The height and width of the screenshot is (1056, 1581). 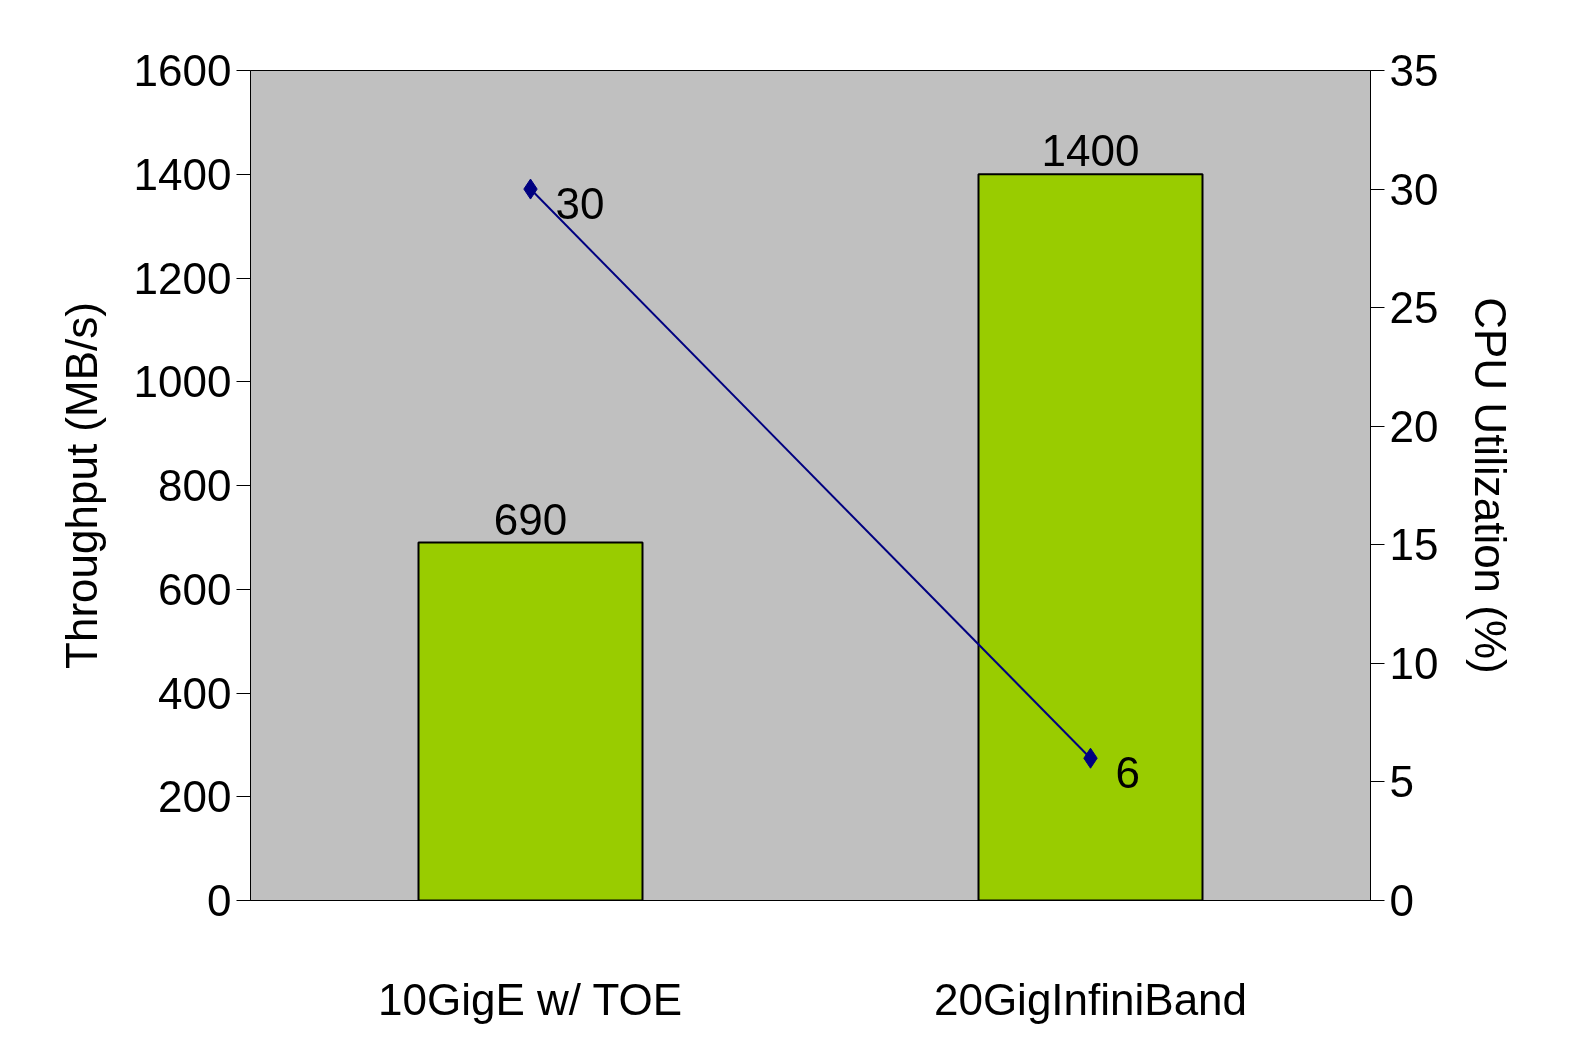 I want to click on y2-tick-label: 20, so click(x=1414, y=426).